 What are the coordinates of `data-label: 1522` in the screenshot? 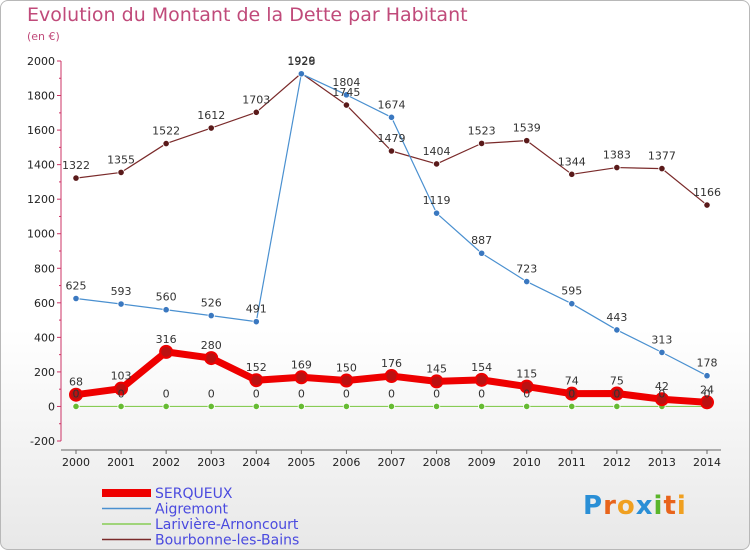 It's located at (166, 131).